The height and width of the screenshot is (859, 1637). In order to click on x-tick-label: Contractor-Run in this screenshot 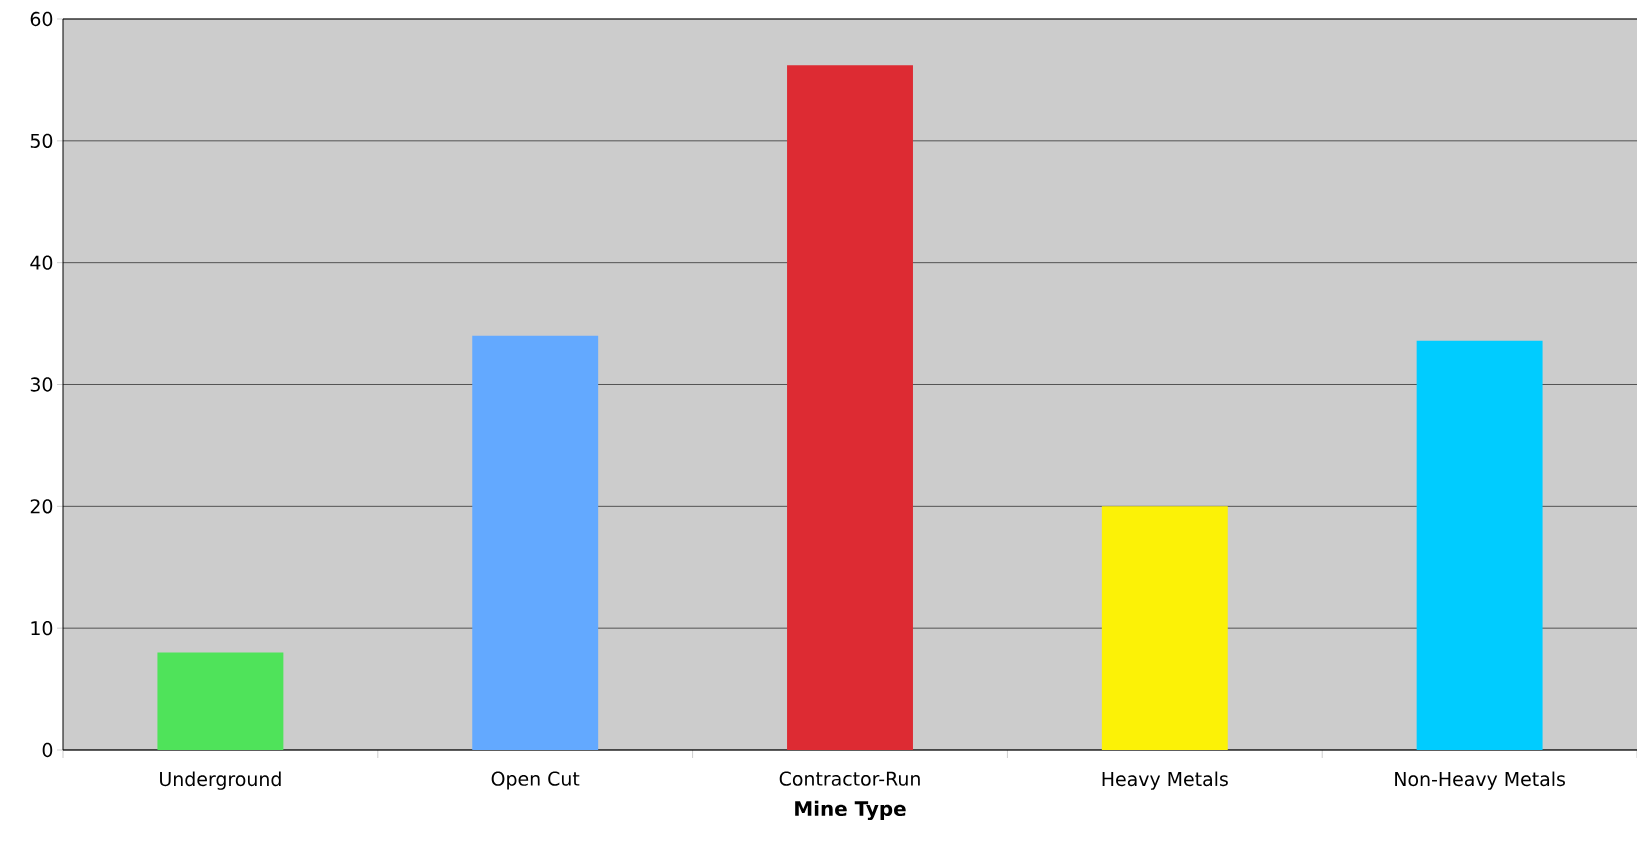, I will do `click(849, 778)`.